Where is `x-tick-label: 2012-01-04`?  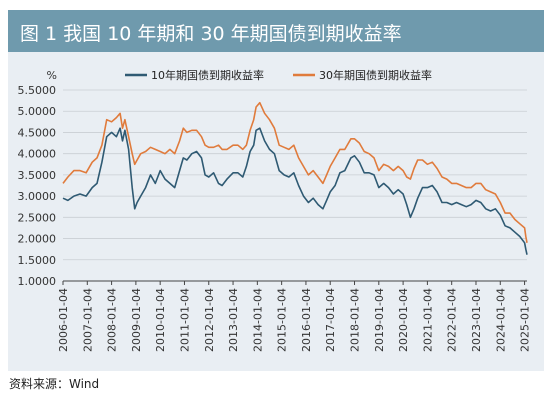
x-tick-label: 2012-01-04 is located at coordinates (209, 320).